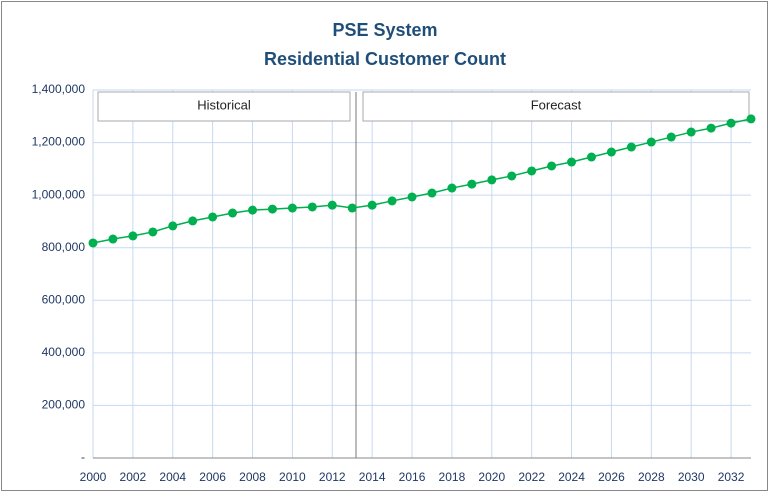 The height and width of the screenshot is (493, 770). Describe the element at coordinates (651, 477) in the screenshot. I see `x-tick-label: 2028` at that location.